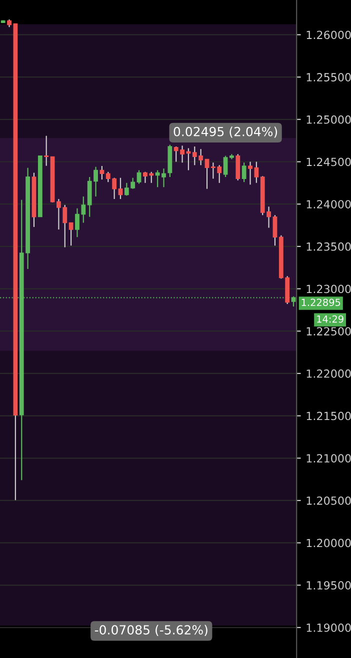  What do you see at coordinates (328, 585) in the screenshot?
I see `y-tick-label: 1.19500` at bounding box center [328, 585].